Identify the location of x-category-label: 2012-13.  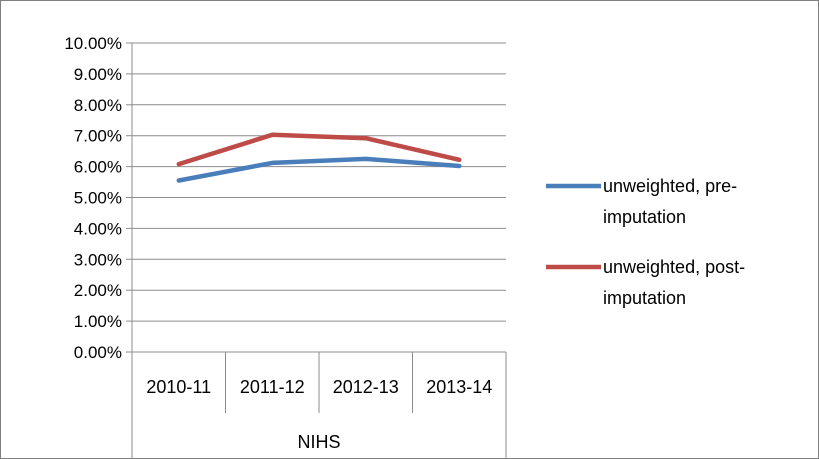
(366, 387).